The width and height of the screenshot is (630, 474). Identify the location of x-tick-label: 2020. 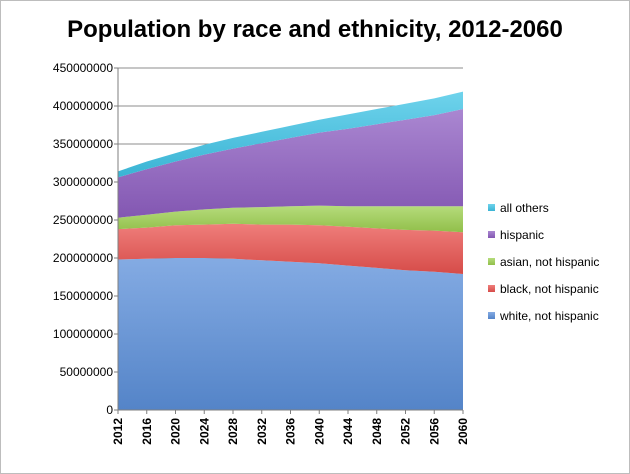
(176, 431).